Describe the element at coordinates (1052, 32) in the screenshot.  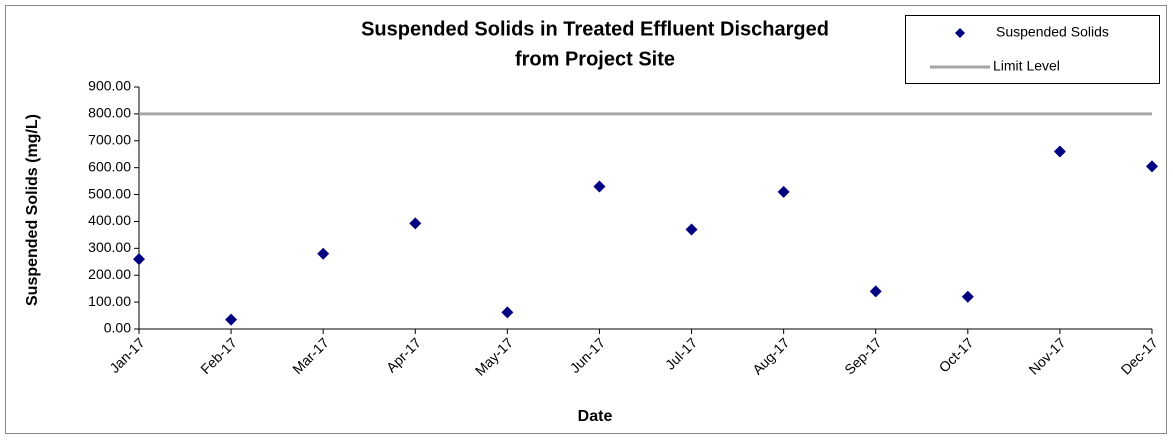
I see `legend-label: Suspended Solids` at that location.